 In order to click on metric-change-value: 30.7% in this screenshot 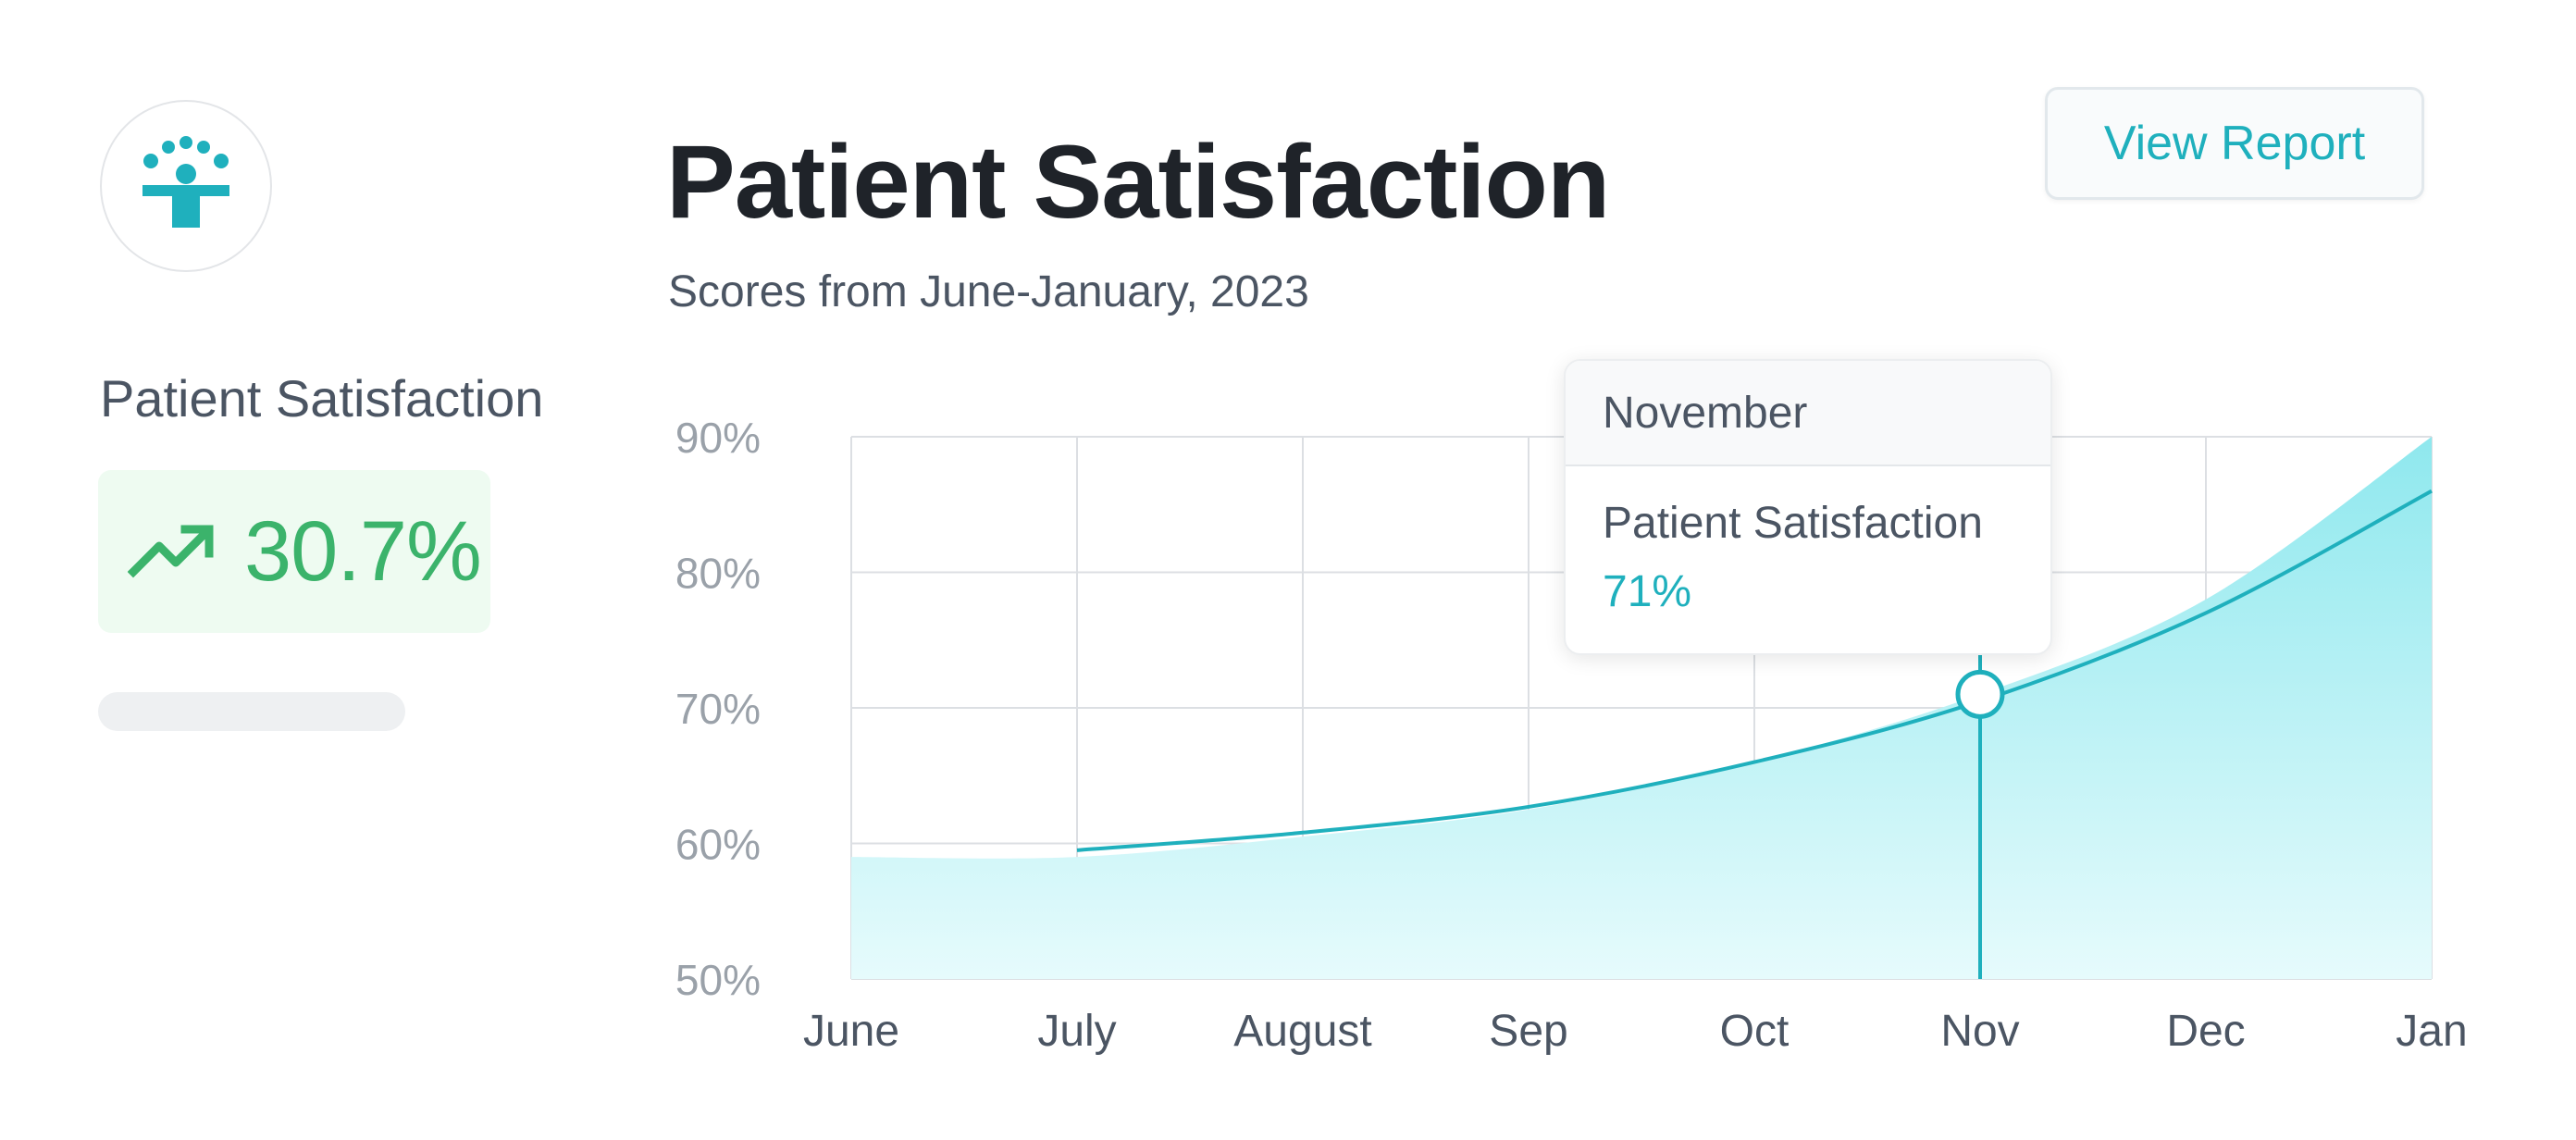, I will do `click(363, 551)`.